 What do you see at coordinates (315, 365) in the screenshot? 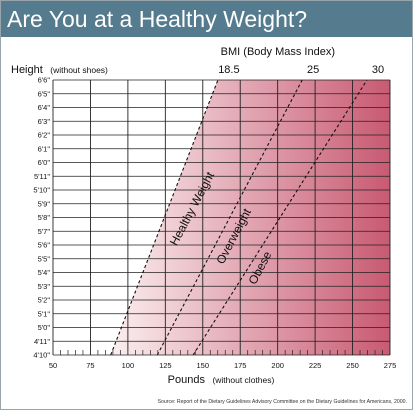
I see `weight-tick-label: 225` at bounding box center [315, 365].